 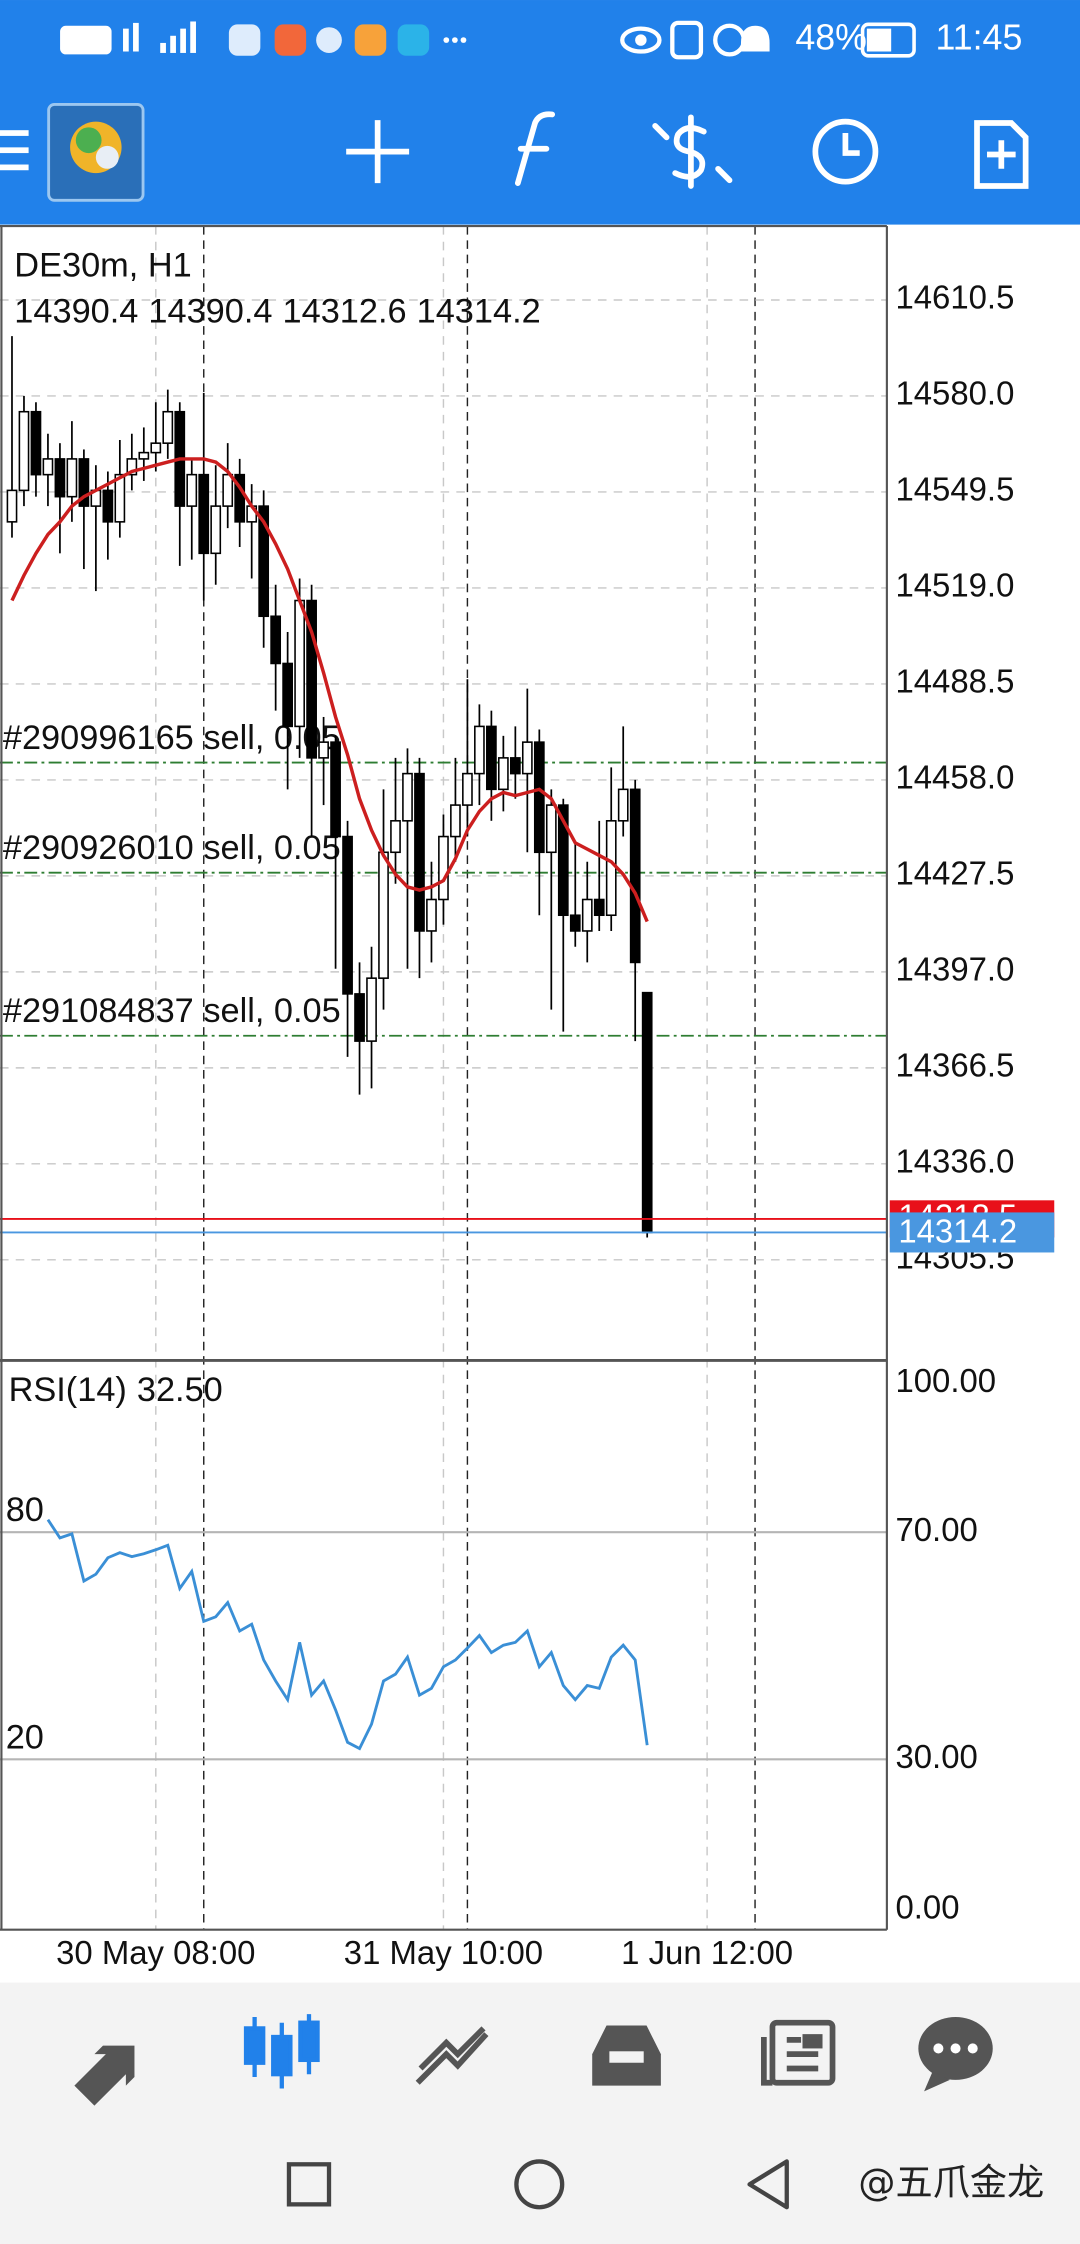 I want to click on moving-average, so click(x=329, y=690).